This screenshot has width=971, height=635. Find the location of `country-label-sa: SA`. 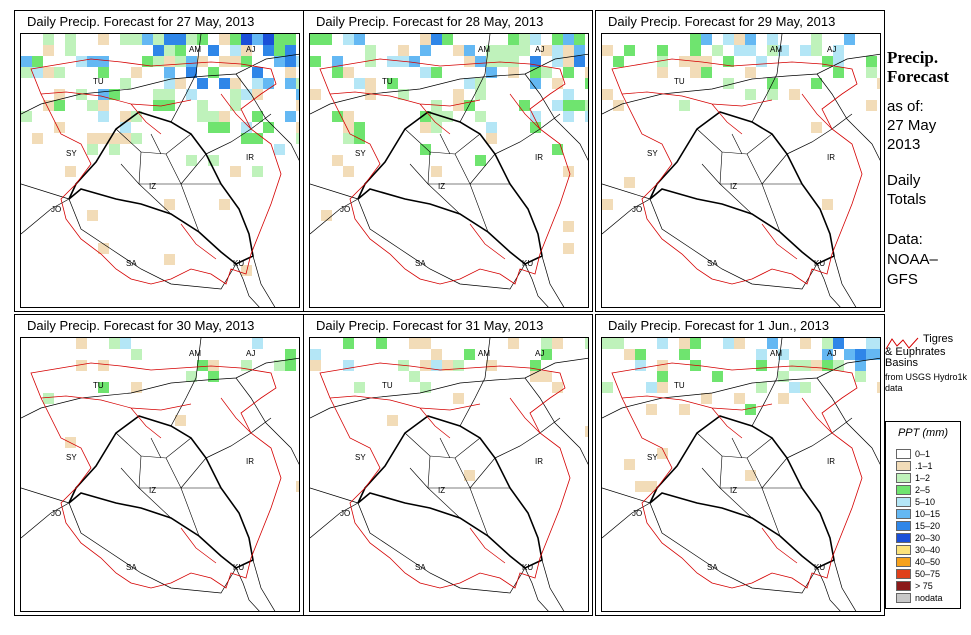

country-label-sa: SA is located at coordinates (420, 263).